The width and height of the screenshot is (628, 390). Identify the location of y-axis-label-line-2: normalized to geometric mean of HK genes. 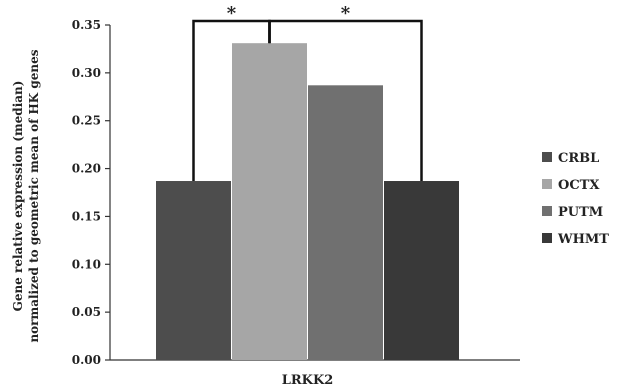
(34, 195).